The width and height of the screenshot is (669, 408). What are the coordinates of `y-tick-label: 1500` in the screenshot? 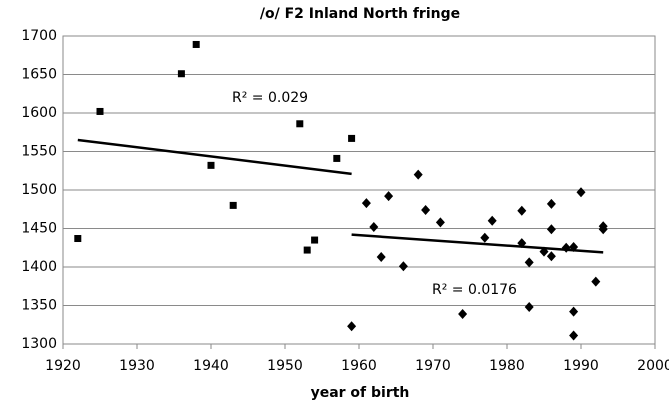 It's located at (39, 190).